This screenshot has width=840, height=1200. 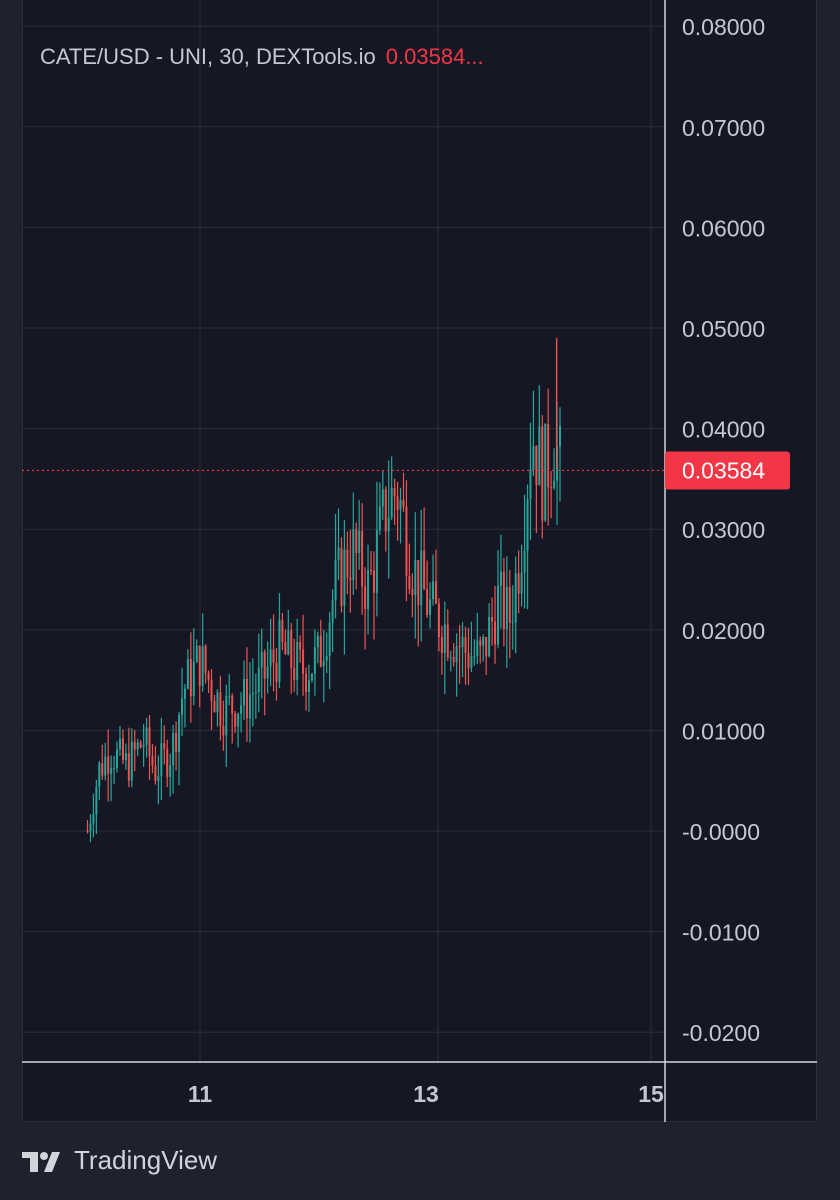 I want to click on last-price-tag-background, so click(x=727, y=470).